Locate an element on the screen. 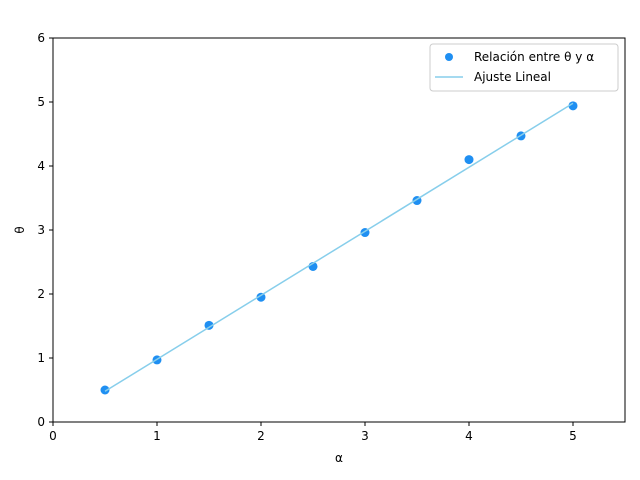 The height and width of the screenshot is (480, 640). y-axis: 0 1 2 3 4 5 6 is located at coordinates (45, 230).